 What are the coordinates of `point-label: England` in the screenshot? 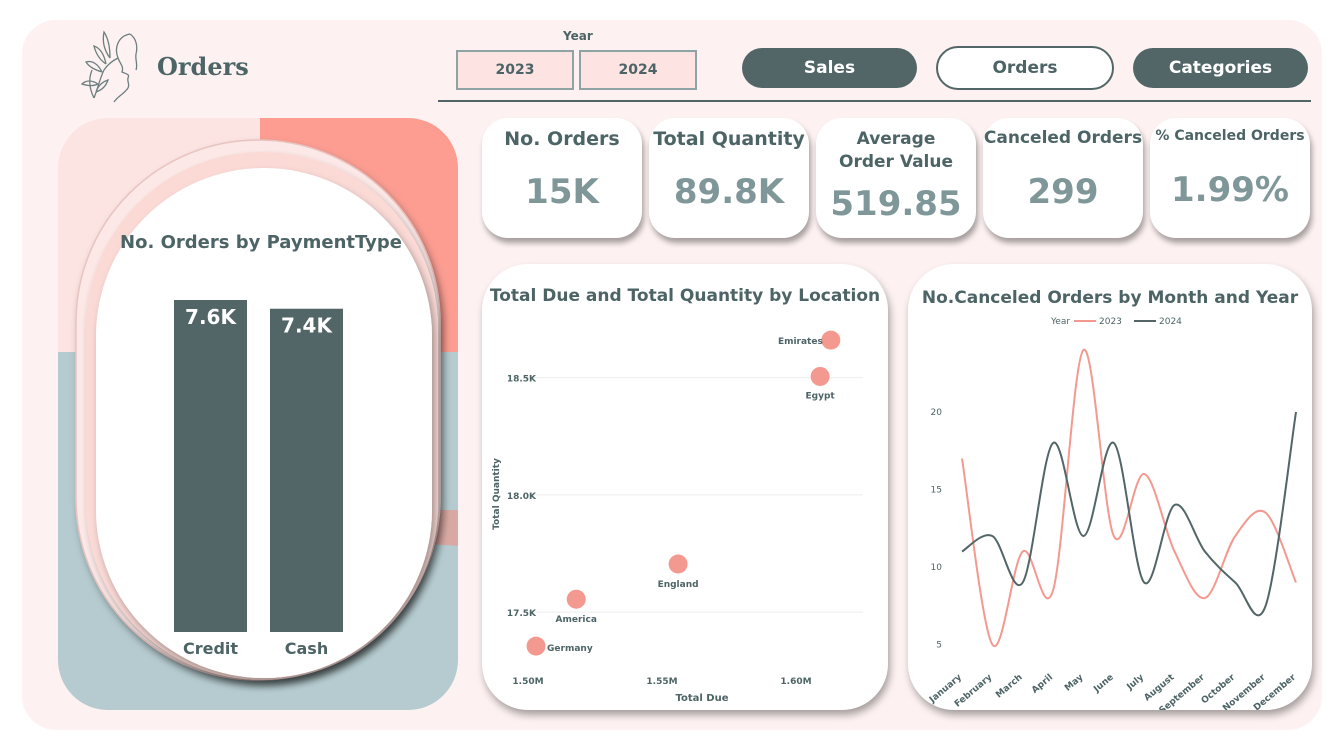 It's located at (678, 585).